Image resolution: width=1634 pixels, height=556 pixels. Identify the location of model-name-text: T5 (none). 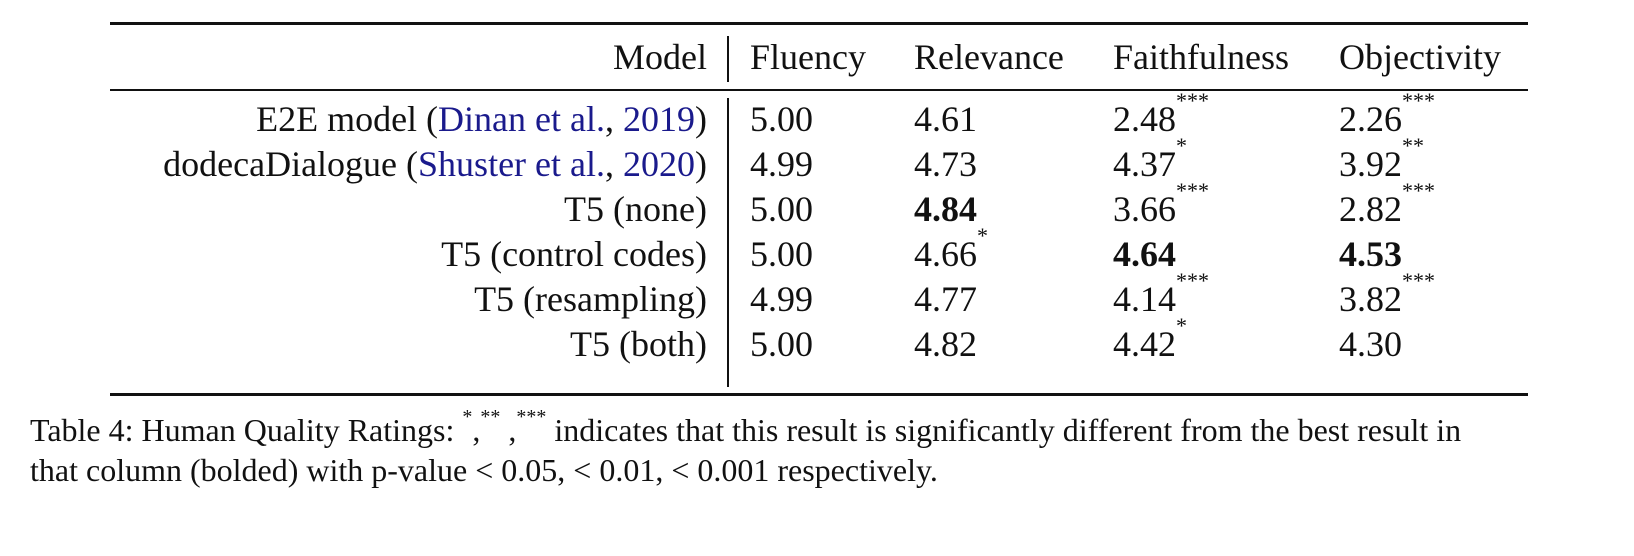
(635, 209).